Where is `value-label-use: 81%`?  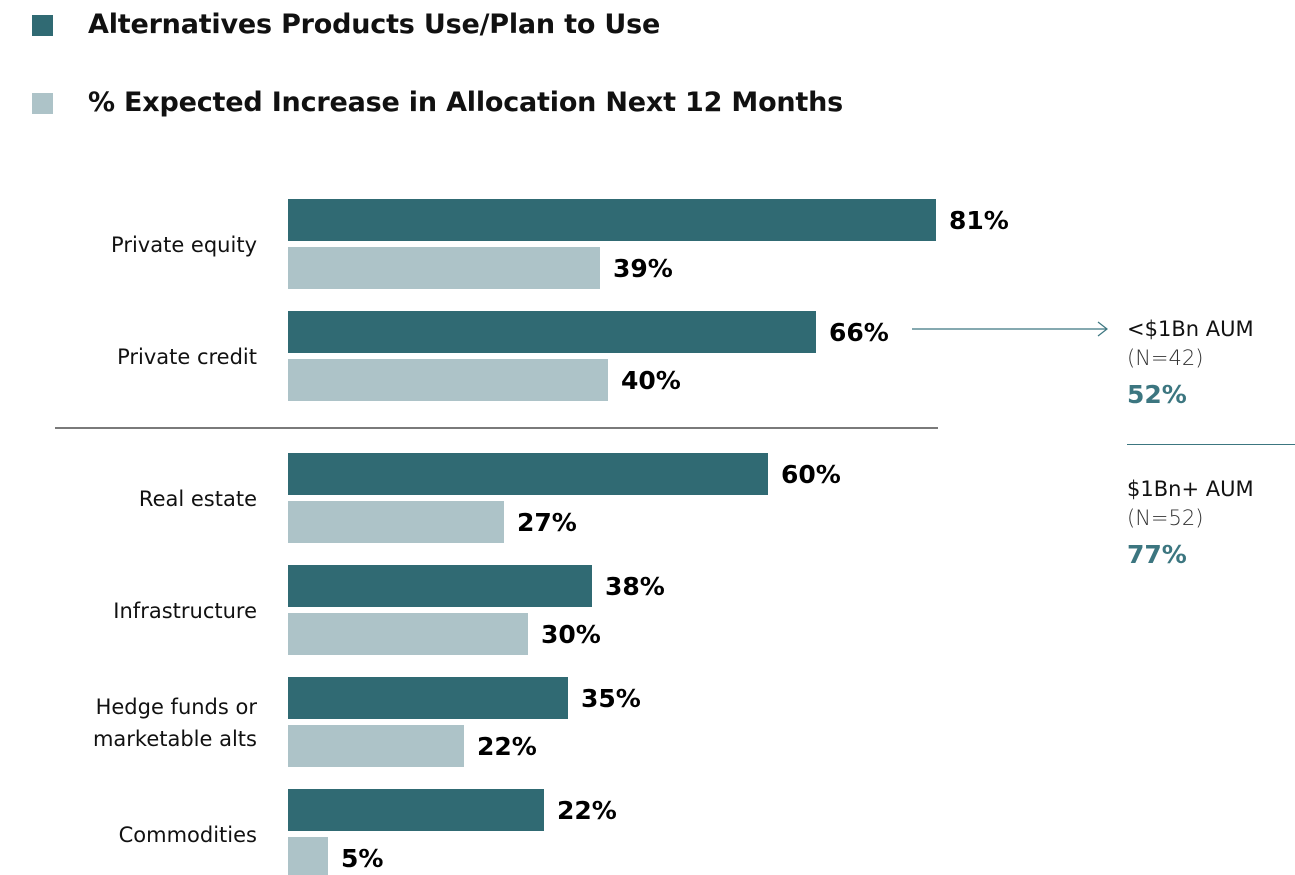
value-label-use: 81% is located at coordinates (979, 220).